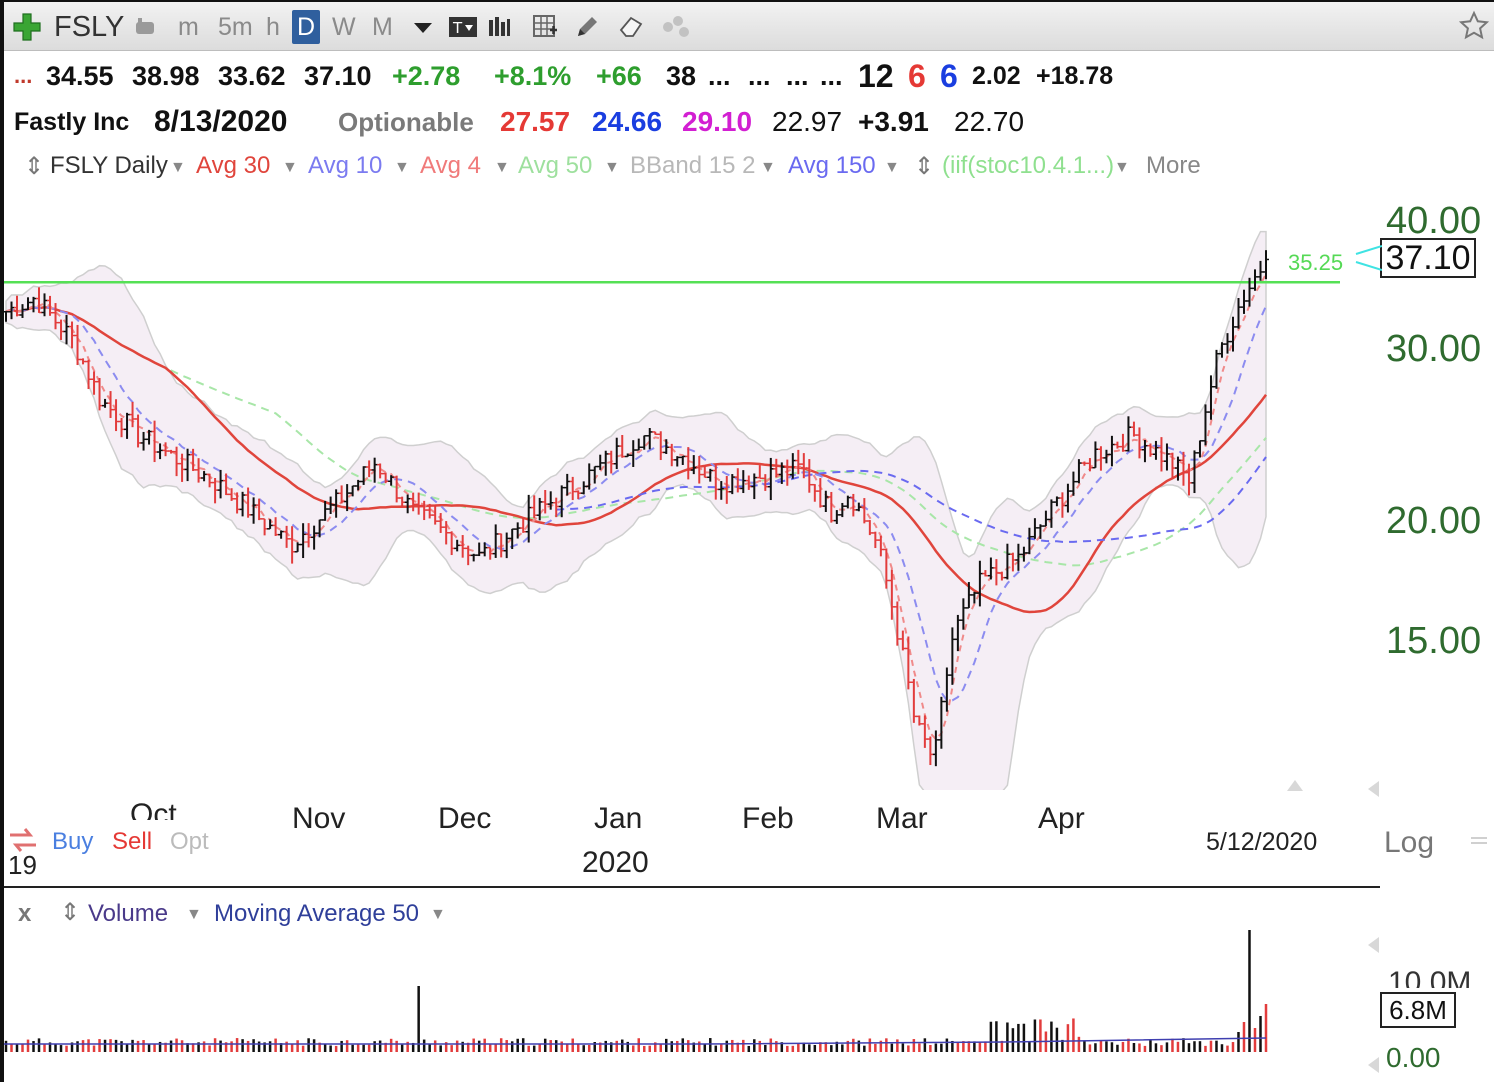 This screenshot has height=1082, width=1494. What do you see at coordinates (344, 27) in the screenshot?
I see `period-w: W` at bounding box center [344, 27].